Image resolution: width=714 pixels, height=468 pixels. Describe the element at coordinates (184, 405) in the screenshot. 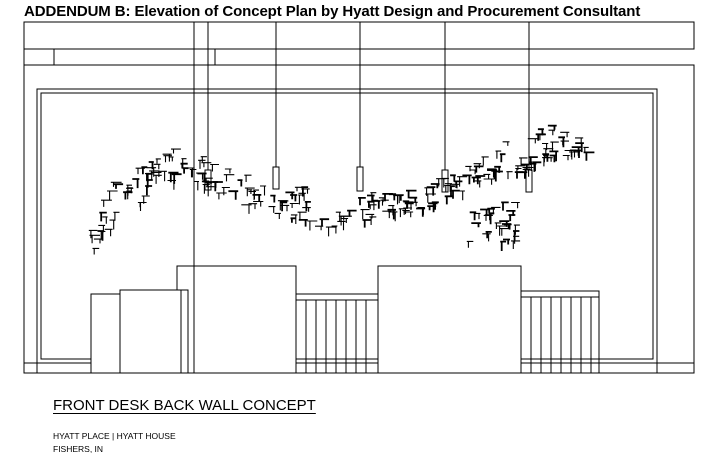

I see `concept-title: FRONT DESK BACK WALL CONCEPT` at that location.